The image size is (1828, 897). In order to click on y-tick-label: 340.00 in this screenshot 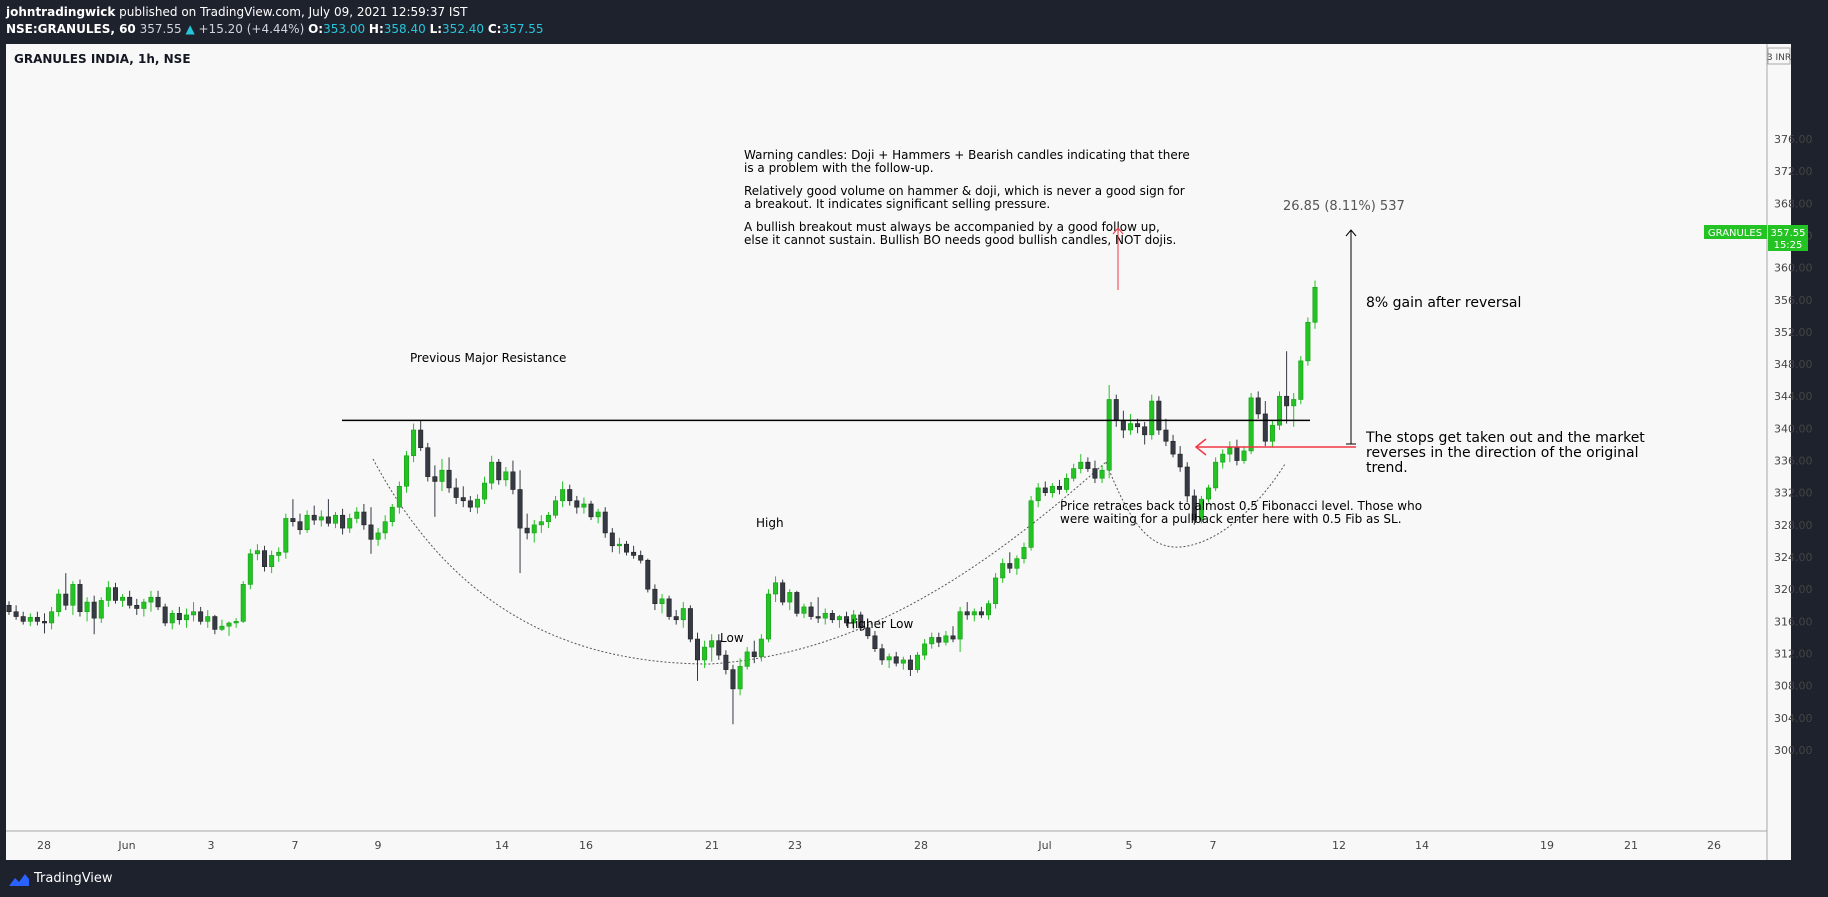, I will do `click(1793, 428)`.